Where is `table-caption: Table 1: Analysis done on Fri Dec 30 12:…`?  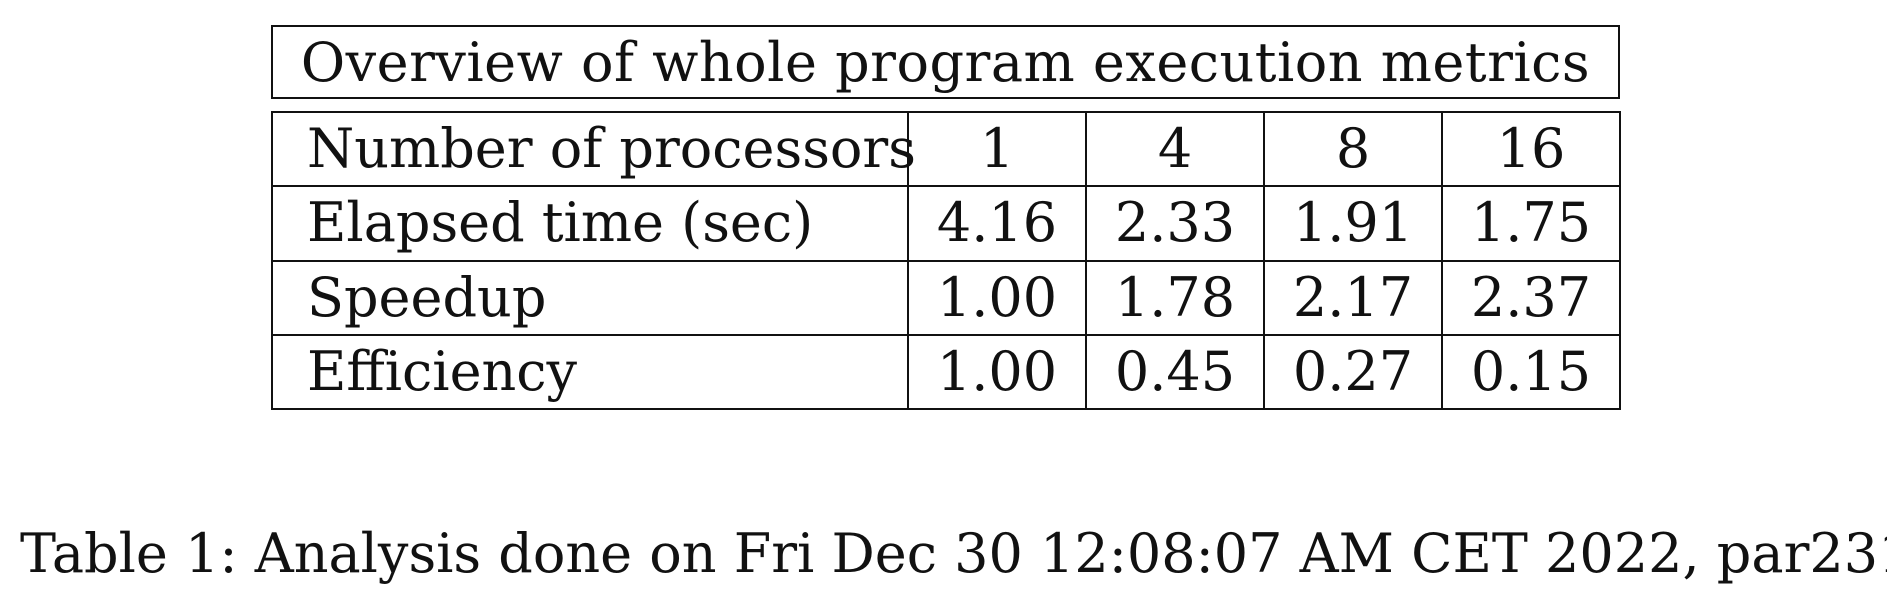
table-caption: Table 1: Analysis done on Fri Dec 30 12:… is located at coordinates (953, 553).